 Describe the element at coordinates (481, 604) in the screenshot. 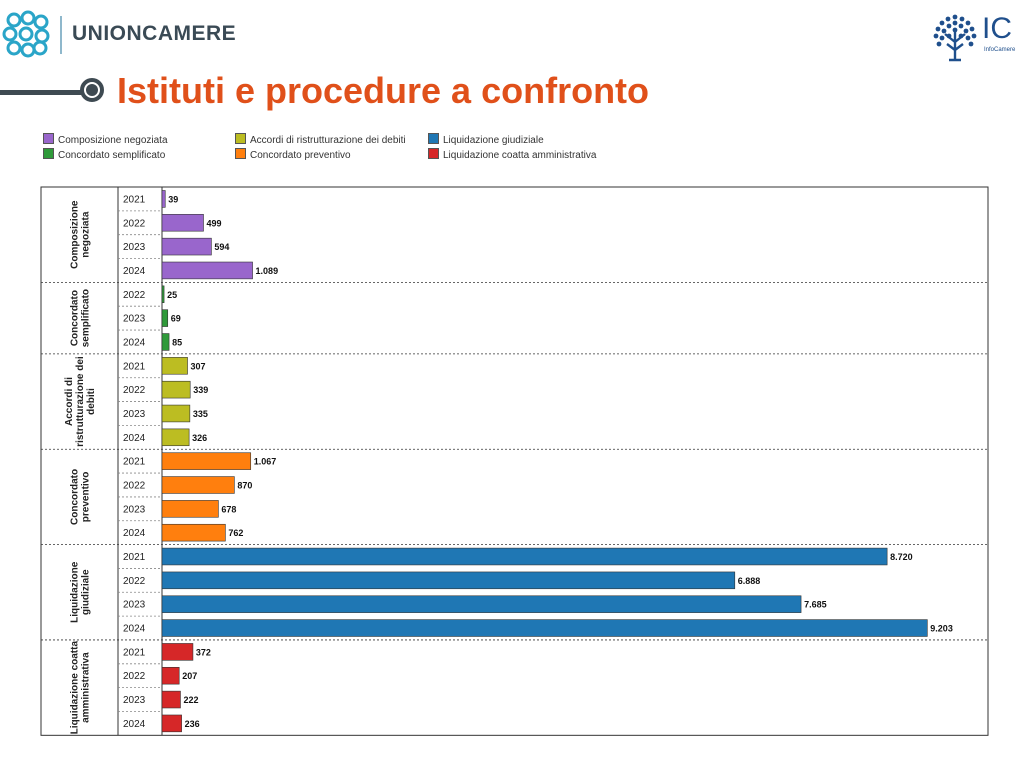

I see `bar-liquidazione-giudiziale-2023` at that location.